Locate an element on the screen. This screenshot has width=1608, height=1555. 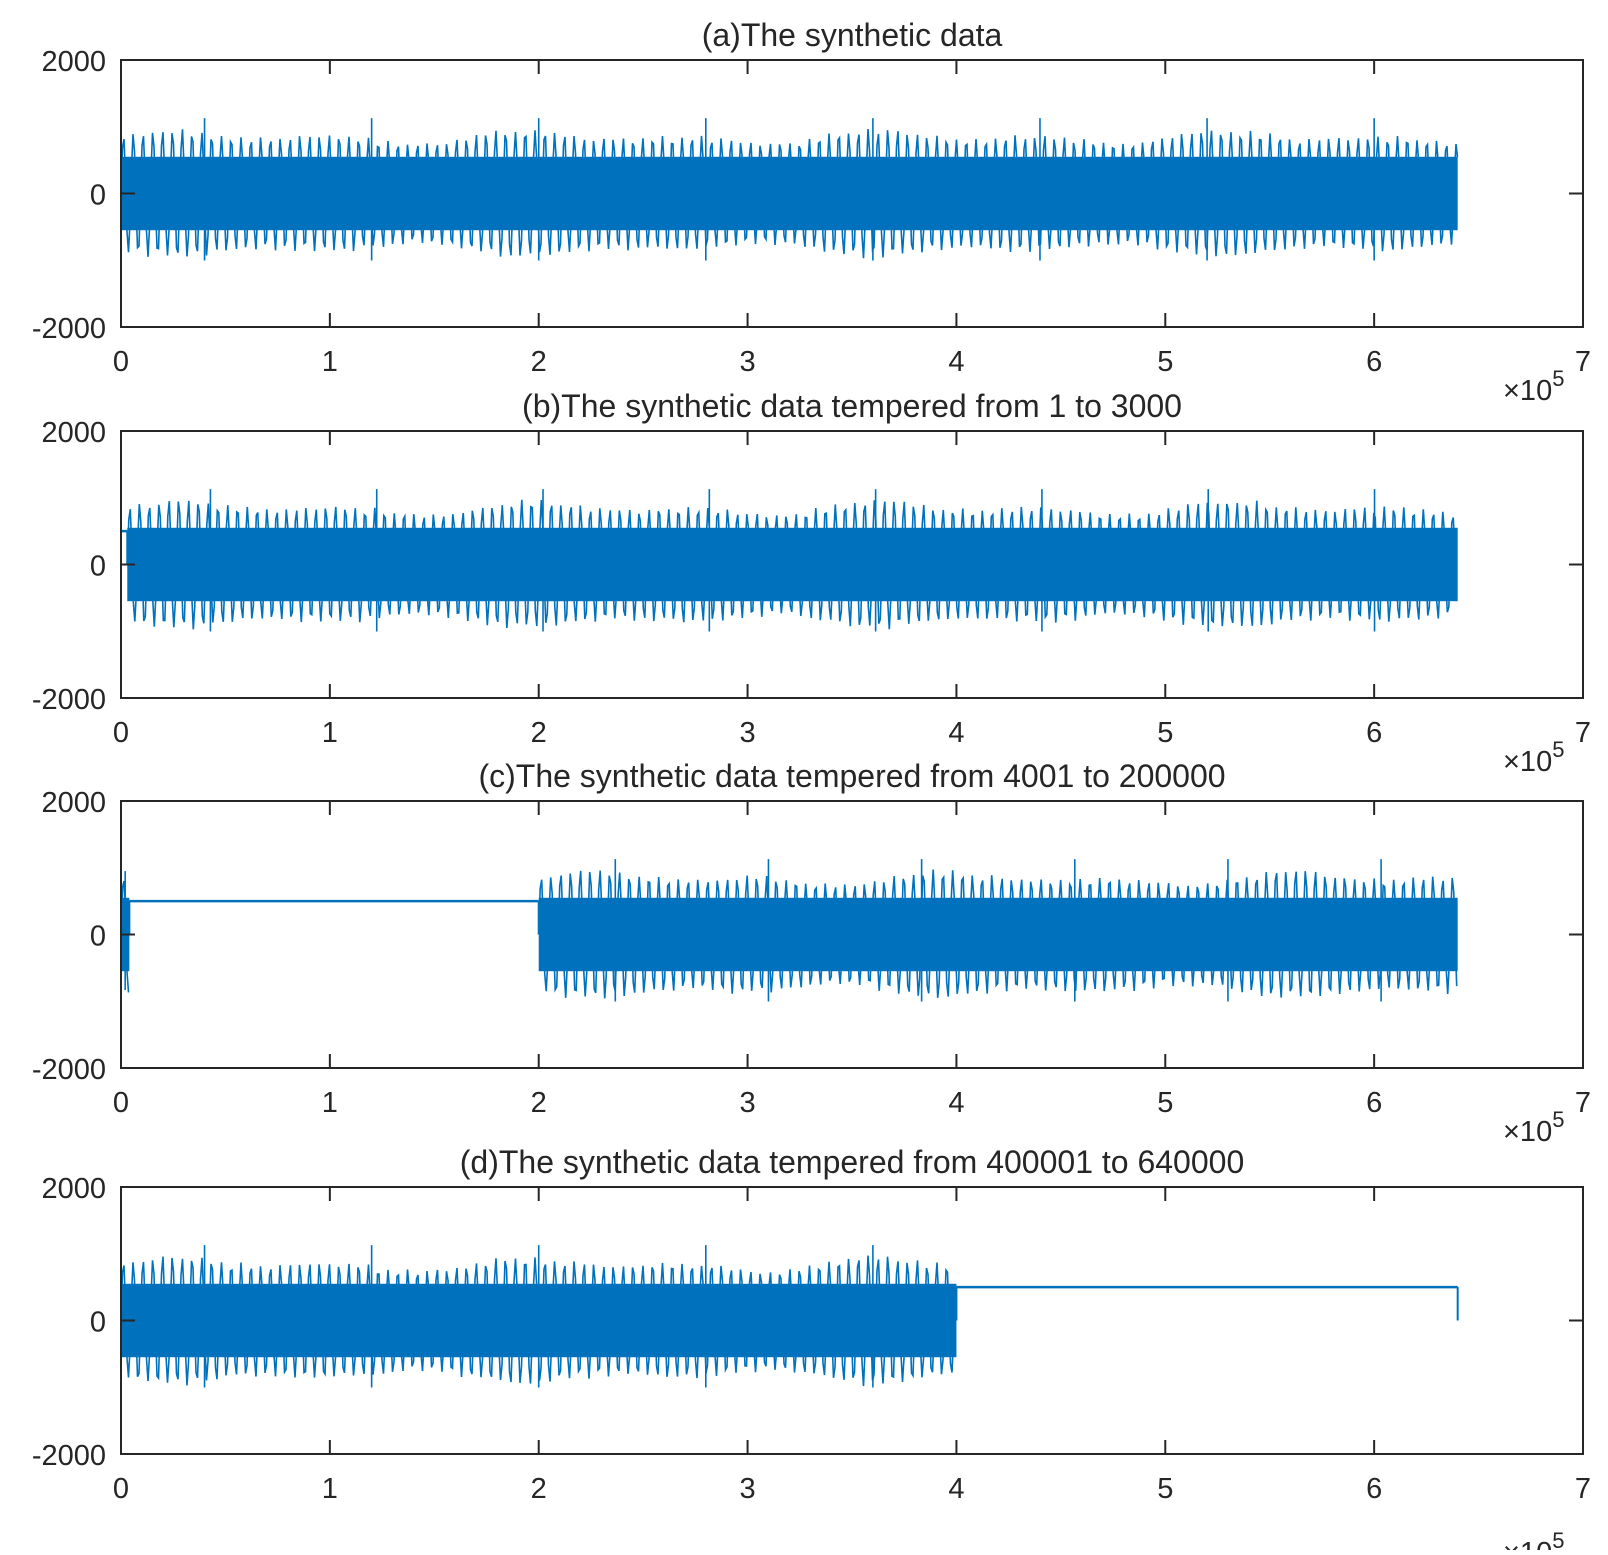
signal-core is located at coordinates (789, 193).